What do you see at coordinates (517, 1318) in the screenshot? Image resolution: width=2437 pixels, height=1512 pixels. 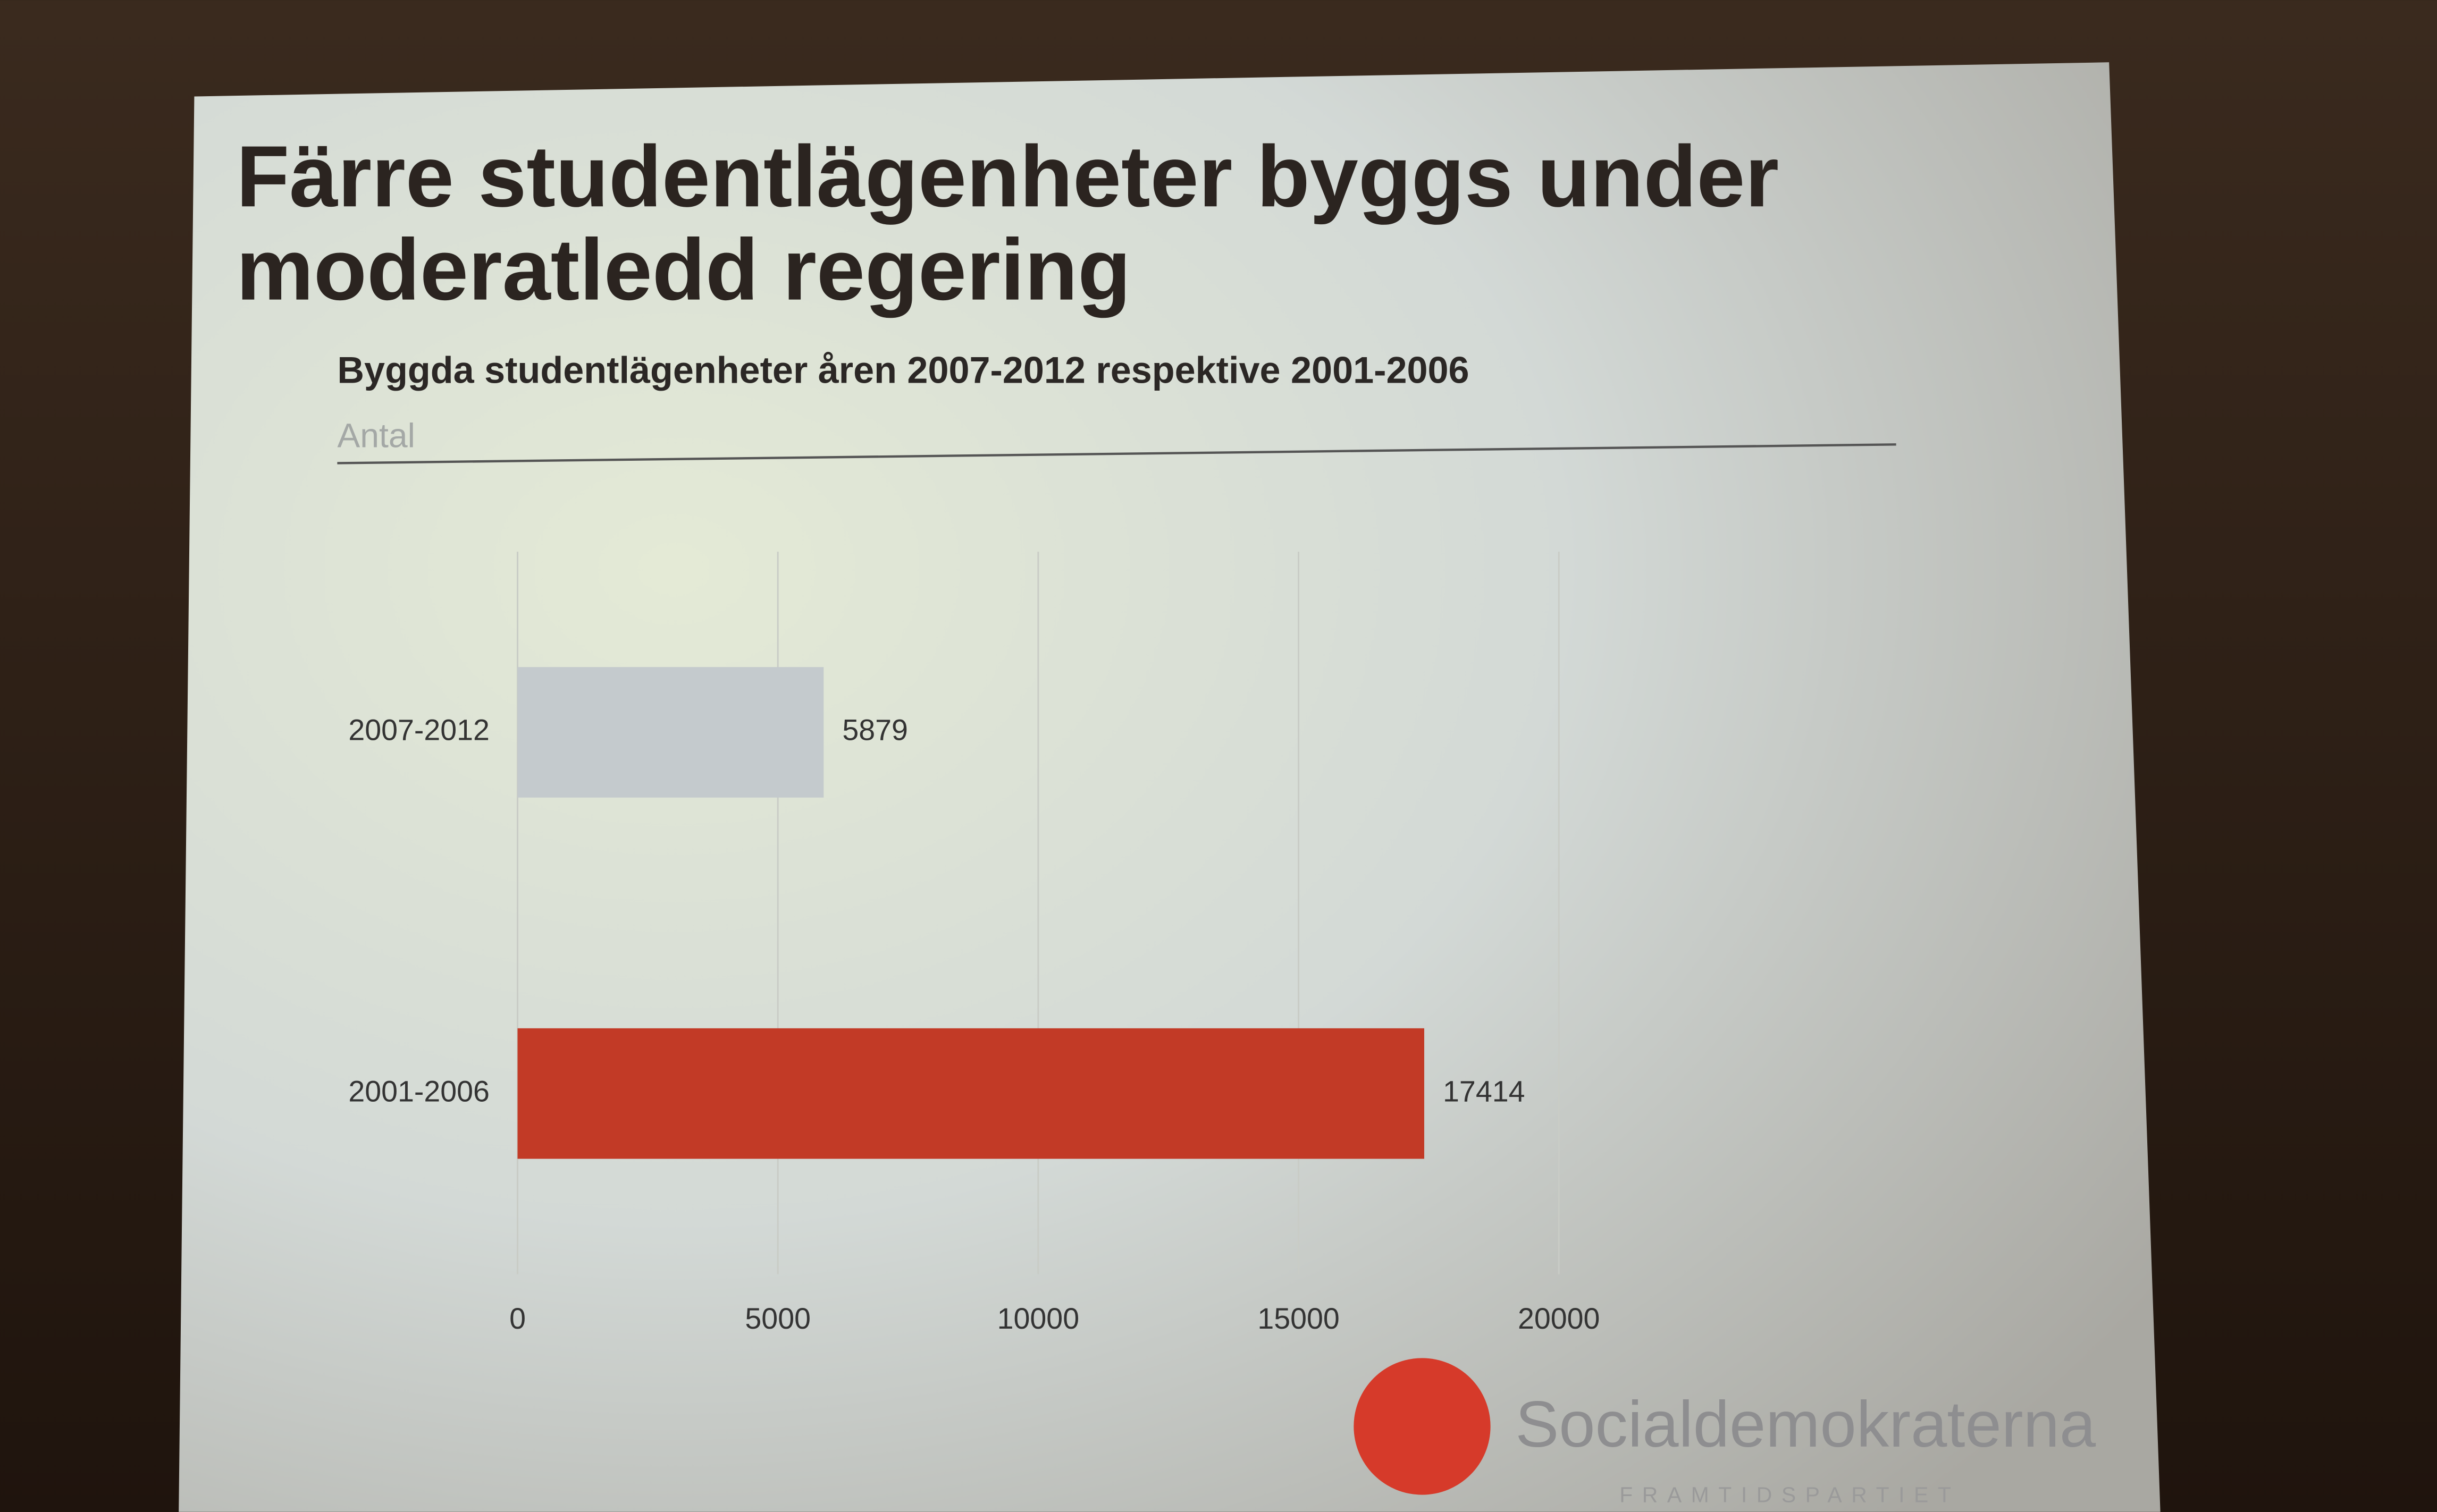 I see `x-tick-label: 0` at bounding box center [517, 1318].